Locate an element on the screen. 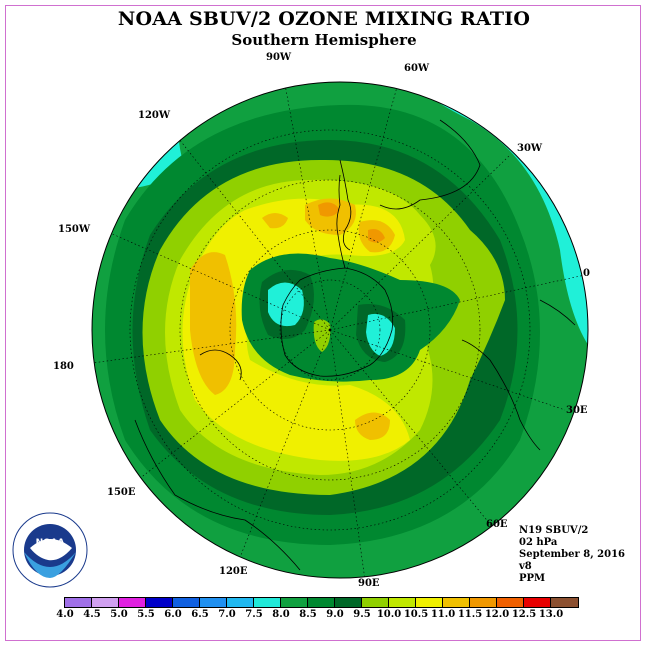 The height and width of the screenshot is (648, 648). south-america-east is located at coordinates (430, 164).